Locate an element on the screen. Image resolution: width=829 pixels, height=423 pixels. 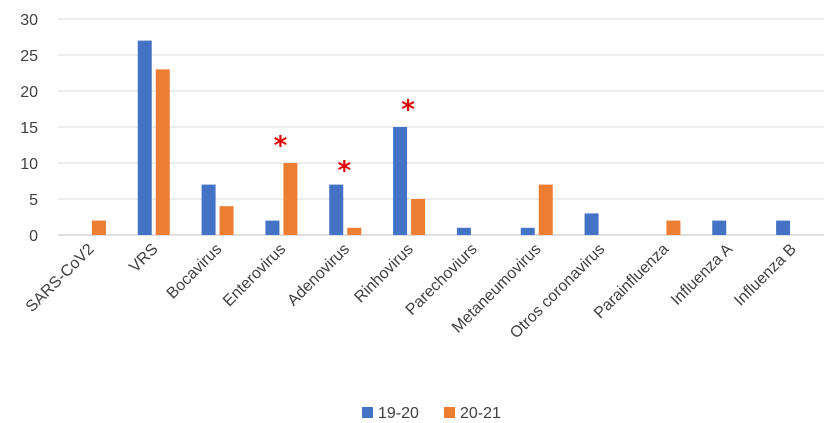
bar-20-21-Bocavirus is located at coordinates (226, 220).